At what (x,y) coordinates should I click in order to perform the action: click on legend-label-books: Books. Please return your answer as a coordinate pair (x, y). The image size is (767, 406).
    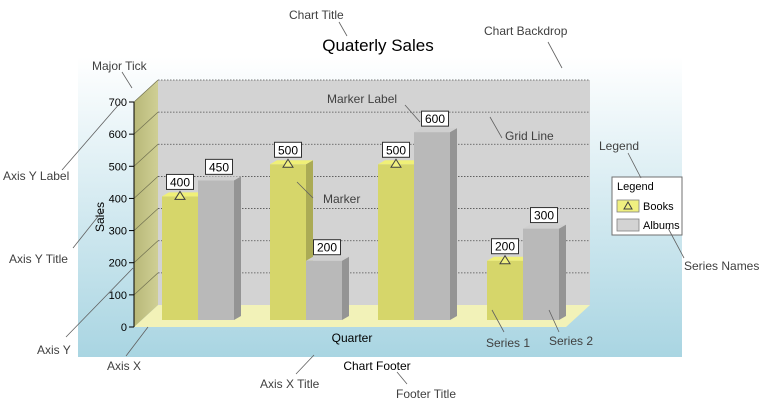
    Looking at the image, I should click on (658, 207).